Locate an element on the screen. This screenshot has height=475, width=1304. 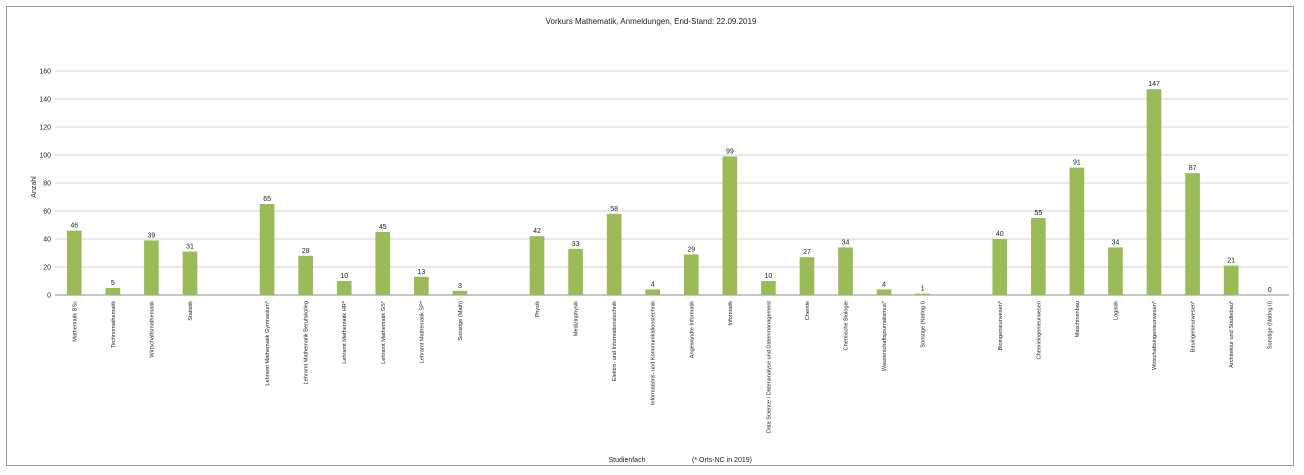
chart-note: (* Orts-NC in 2019) is located at coordinates (722, 460).